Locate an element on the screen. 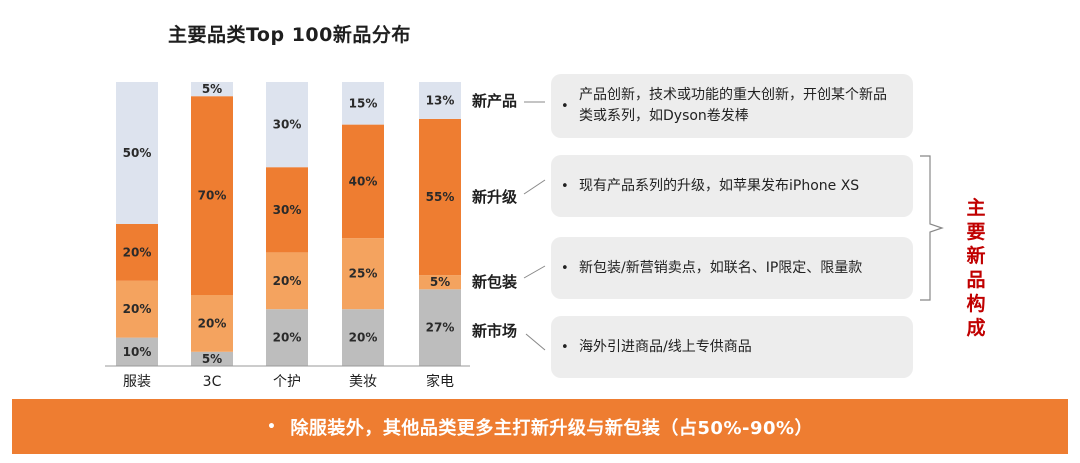 This screenshot has width=1080, height=463. summary-label: 主要新品构成 is located at coordinates (976, 268).